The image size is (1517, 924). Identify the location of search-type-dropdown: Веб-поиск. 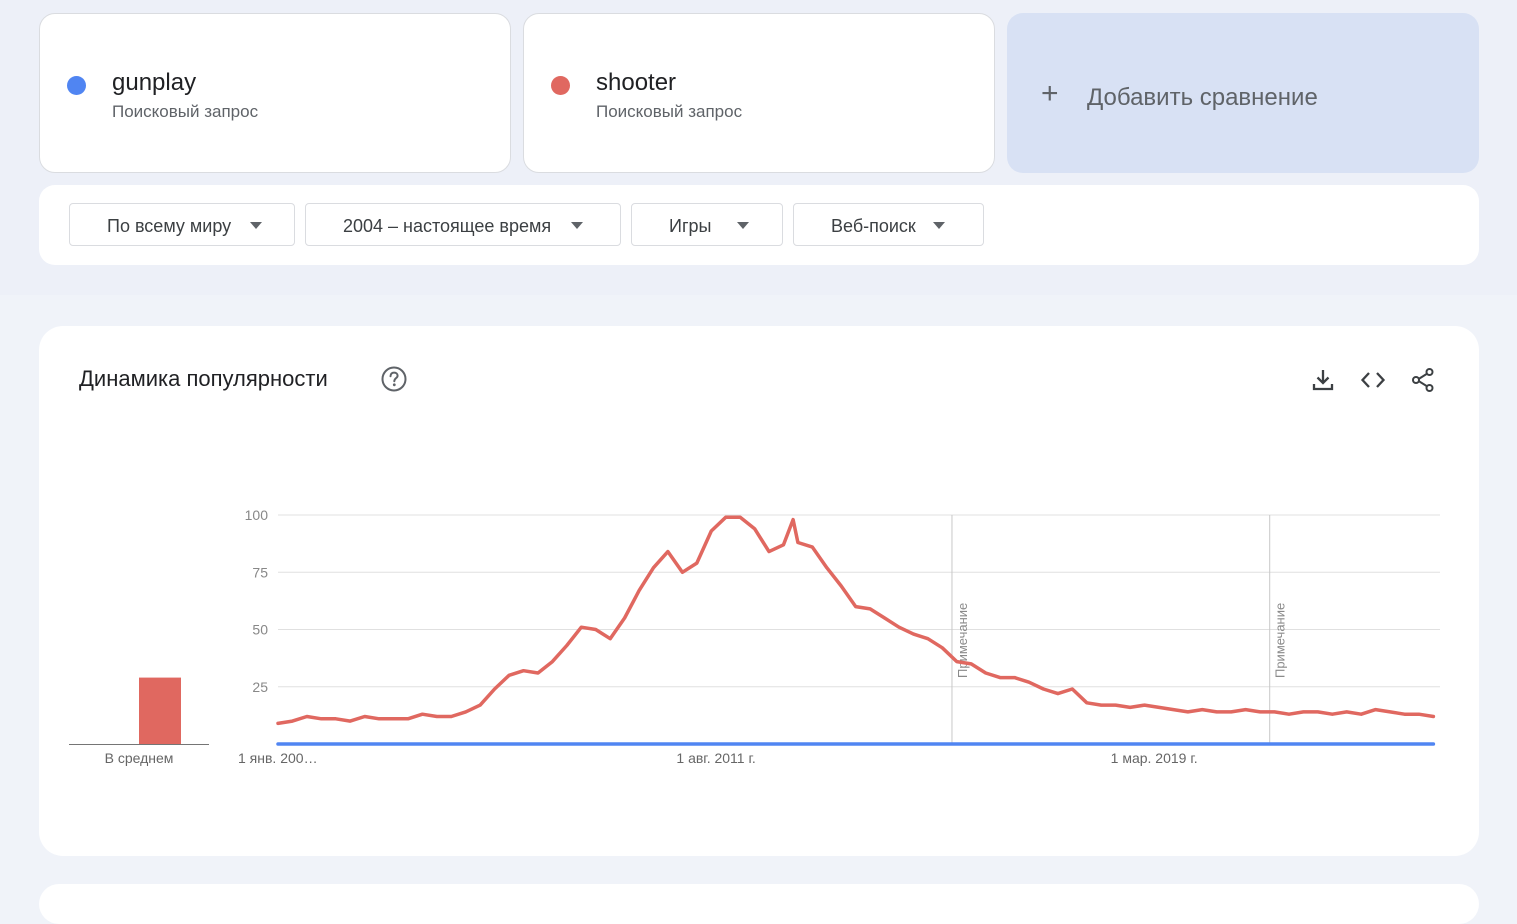
(888, 224).